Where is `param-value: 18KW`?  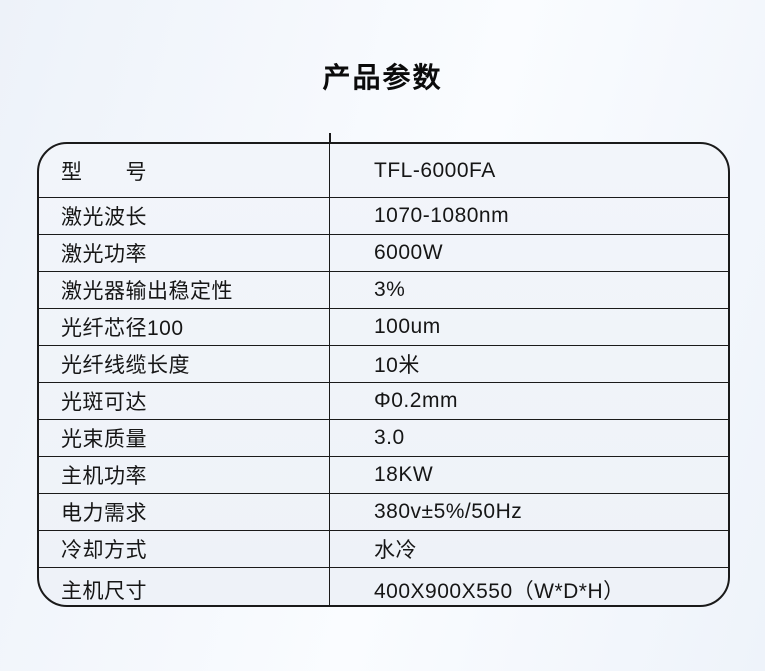 param-value: 18KW is located at coordinates (404, 474).